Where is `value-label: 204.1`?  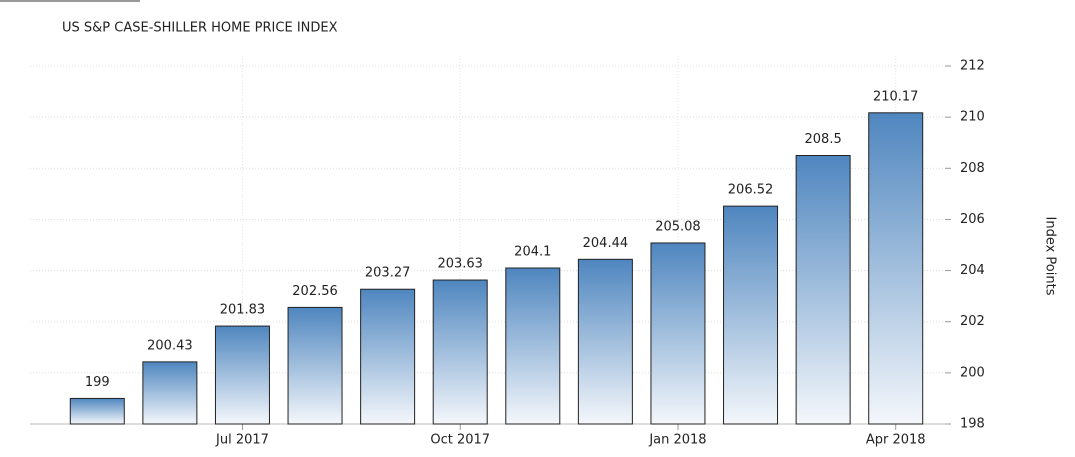
value-label: 204.1 is located at coordinates (532, 252).